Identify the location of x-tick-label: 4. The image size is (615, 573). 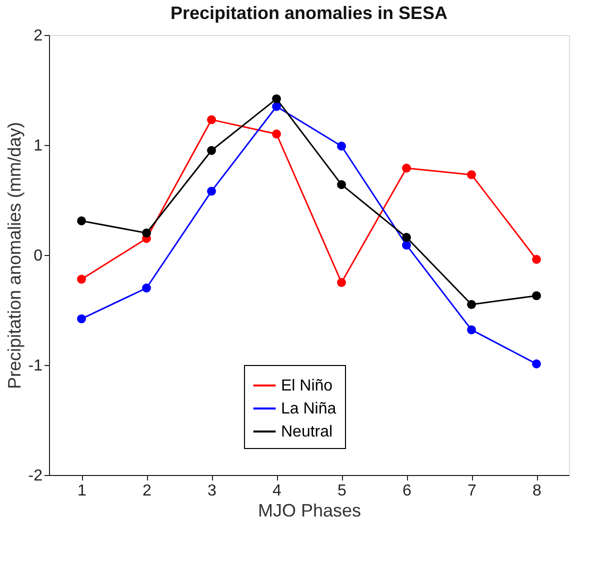
(277, 491).